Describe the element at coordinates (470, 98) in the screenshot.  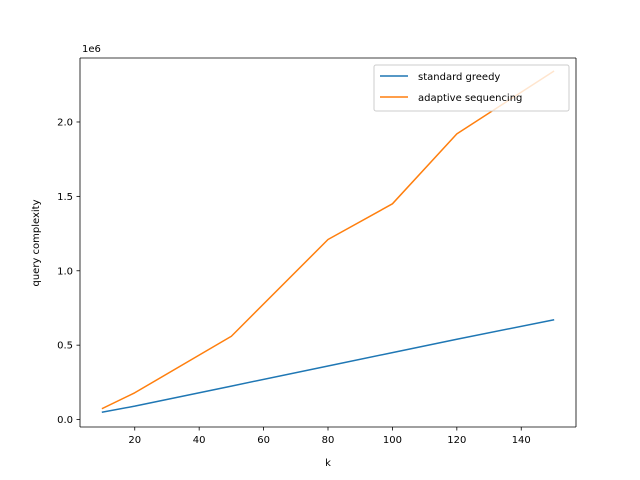
I see `legend-label-adaptive-sequencing: adaptive sequencing` at that location.